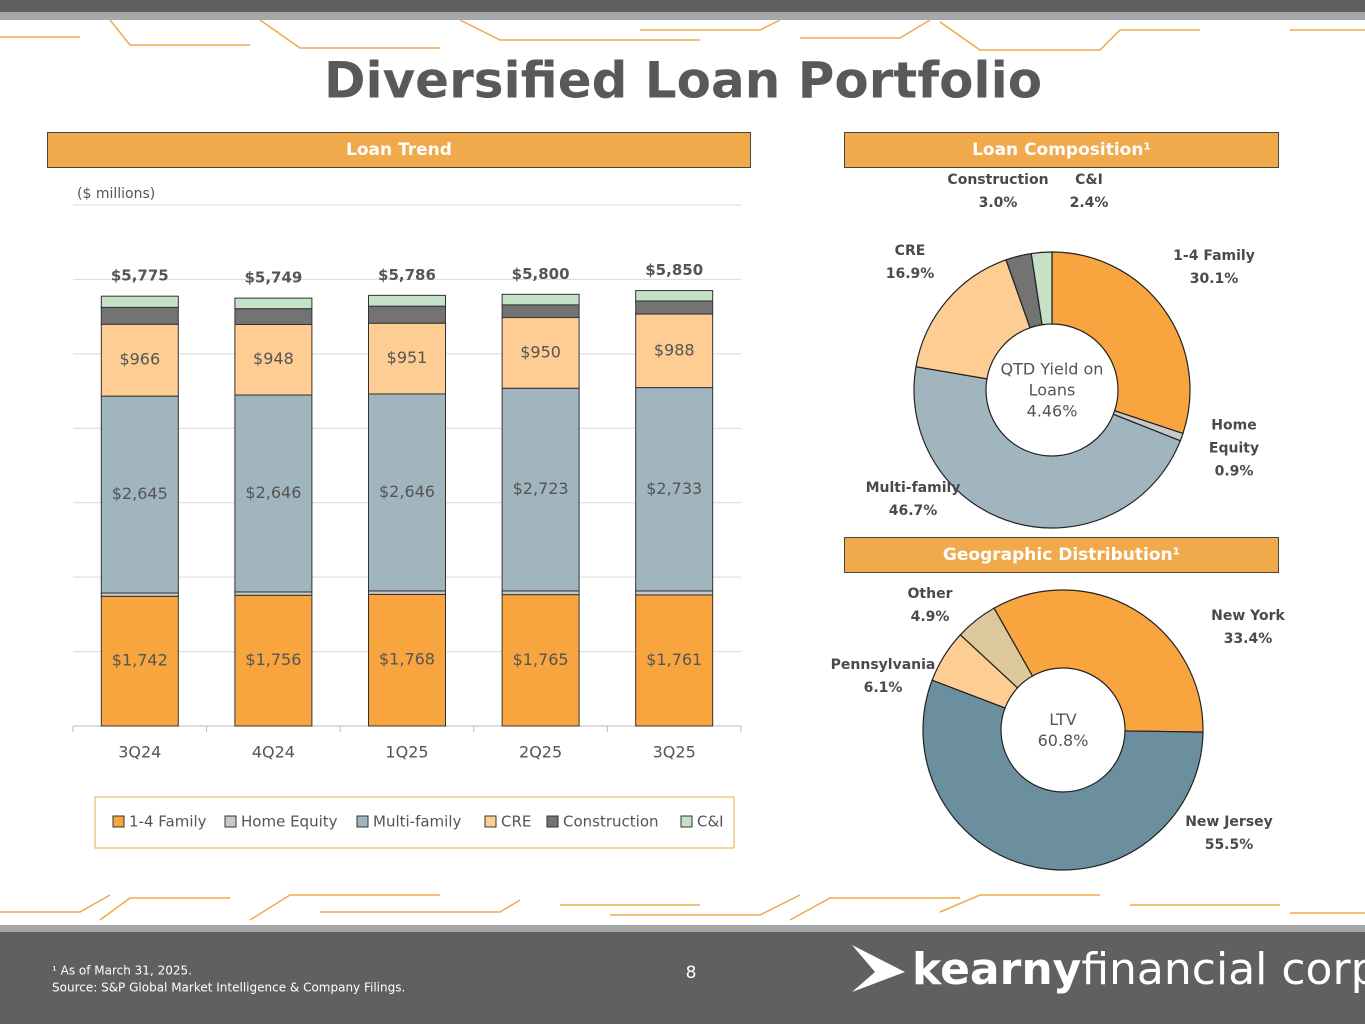 Image resolution: width=1365 pixels, height=1024 pixels. I want to click on slice-percent: 16.9%, so click(910, 274).